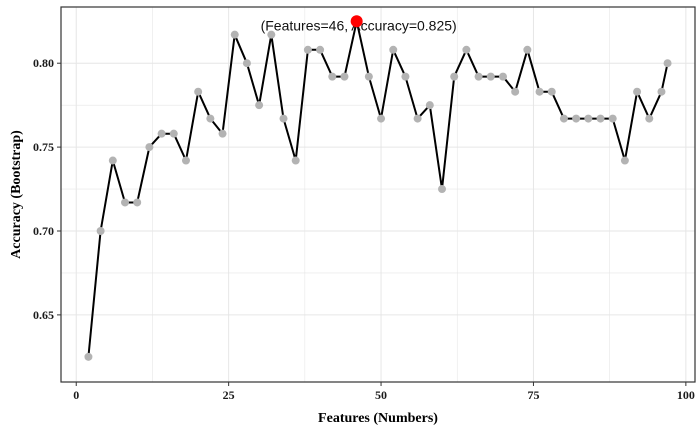 Image resolution: width=700 pixels, height=432 pixels. Describe the element at coordinates (533, 395) in the screenshot. I see `x-tick-label: 75` at that location.